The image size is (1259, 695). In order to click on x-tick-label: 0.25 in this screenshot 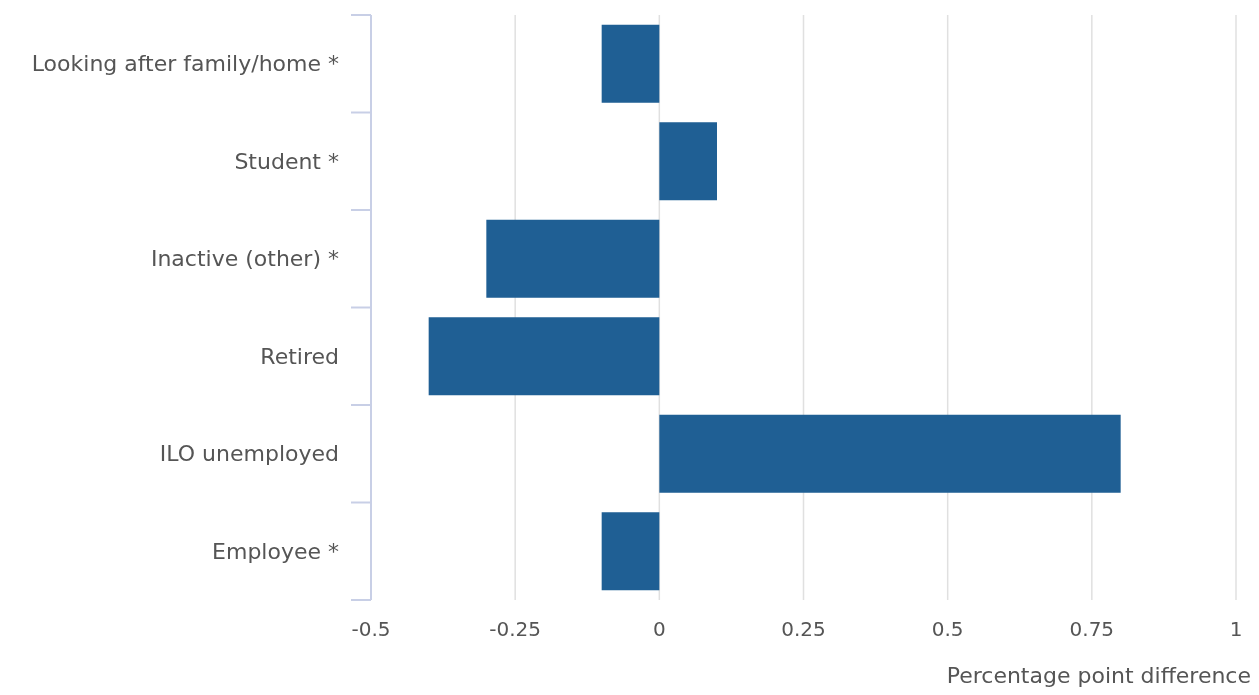, I will do `click(803, 629)`.